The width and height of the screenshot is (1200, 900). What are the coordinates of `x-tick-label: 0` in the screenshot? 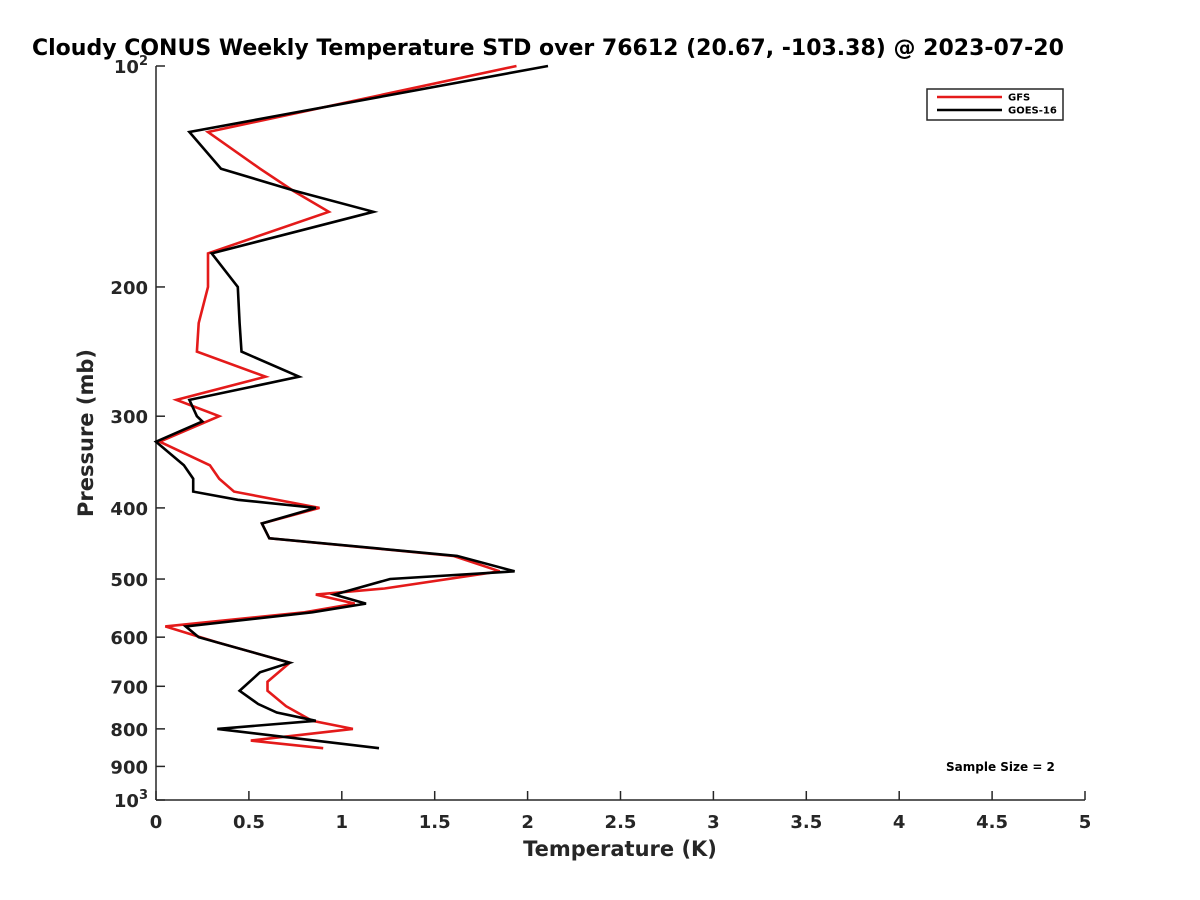 It's located at (156, 822).